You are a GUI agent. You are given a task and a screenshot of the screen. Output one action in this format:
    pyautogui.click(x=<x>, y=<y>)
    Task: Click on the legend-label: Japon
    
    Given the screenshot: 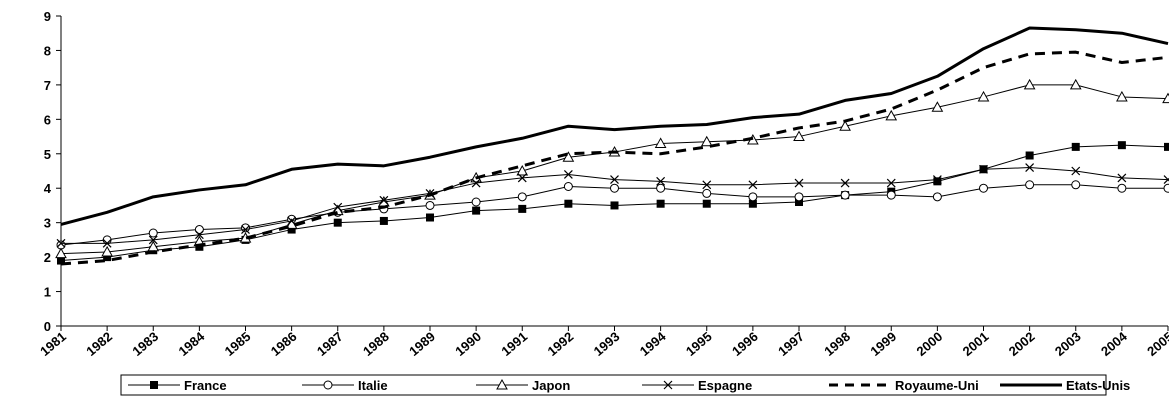 What is the action you would take?
    pyautogui.click(x=551, y=385)
    